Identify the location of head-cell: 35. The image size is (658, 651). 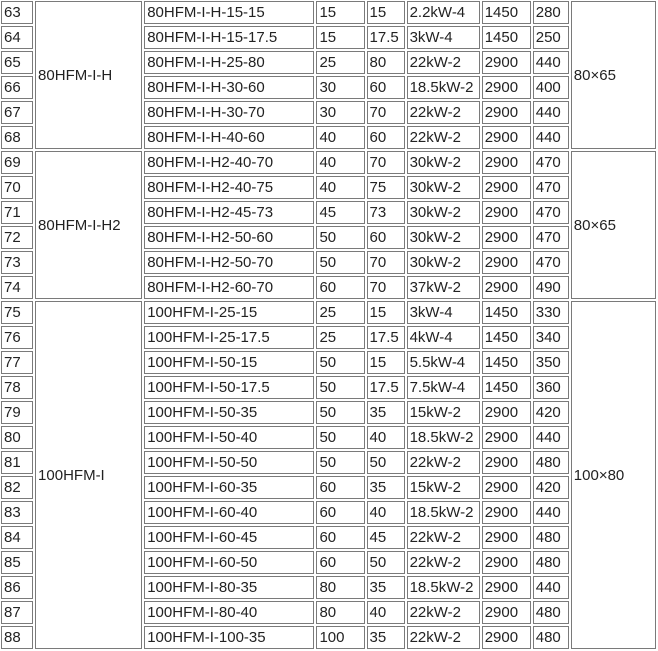
(385, 487).